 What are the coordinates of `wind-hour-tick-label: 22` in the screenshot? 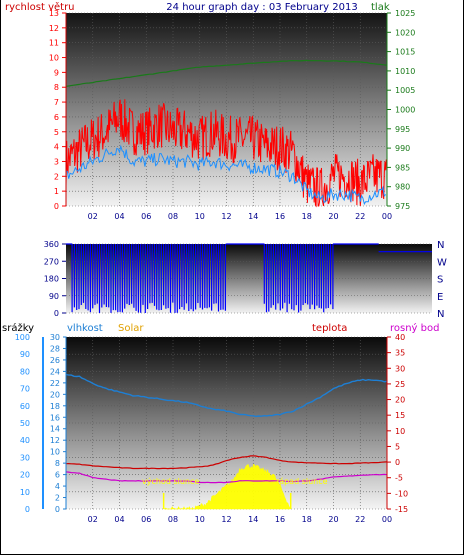 It's located at (360, 216).